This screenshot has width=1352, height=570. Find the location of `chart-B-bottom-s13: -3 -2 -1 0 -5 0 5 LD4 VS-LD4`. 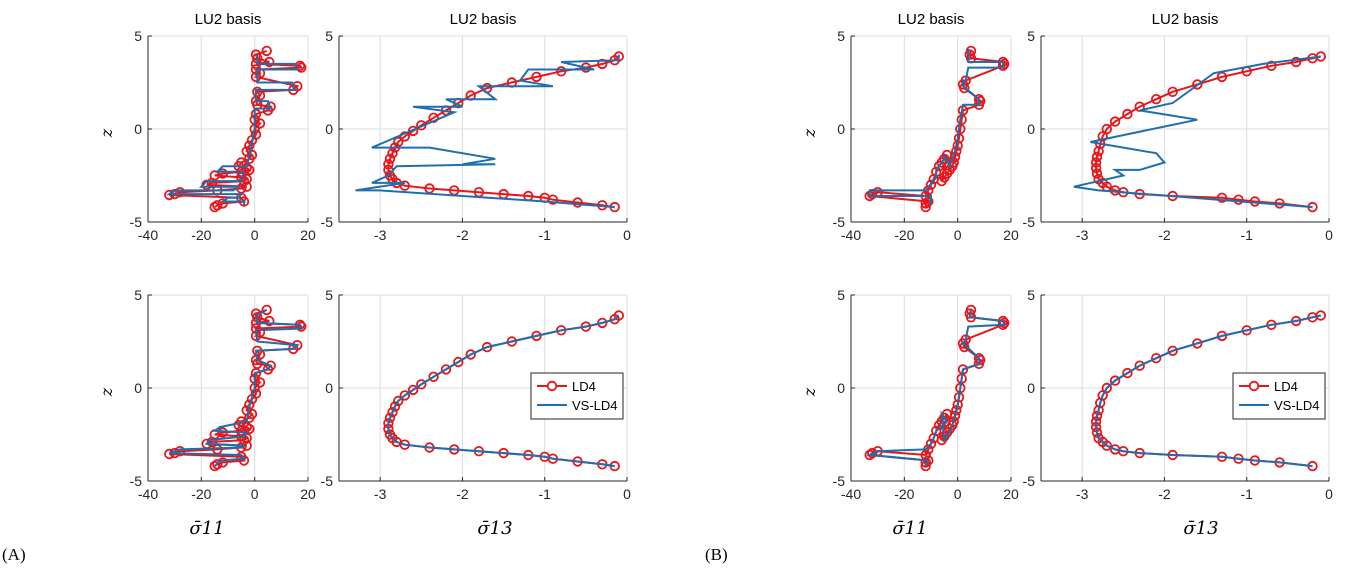

chart-B-bottom-s13: -3 -2 -1 0 -5 0 5 LD4 VS-LD4 is located at coordinates (1178, 394).